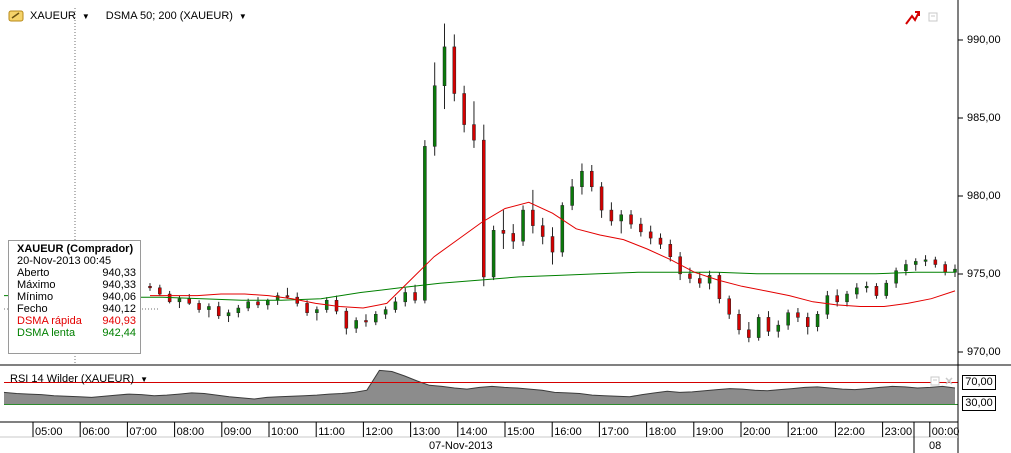 The width and height of the screenshot is (1011, 453). What do you see at coordinates (945, 432) in the screenshot?
I see `x-tick-label: 00:00` at bounding box center [945, 432].